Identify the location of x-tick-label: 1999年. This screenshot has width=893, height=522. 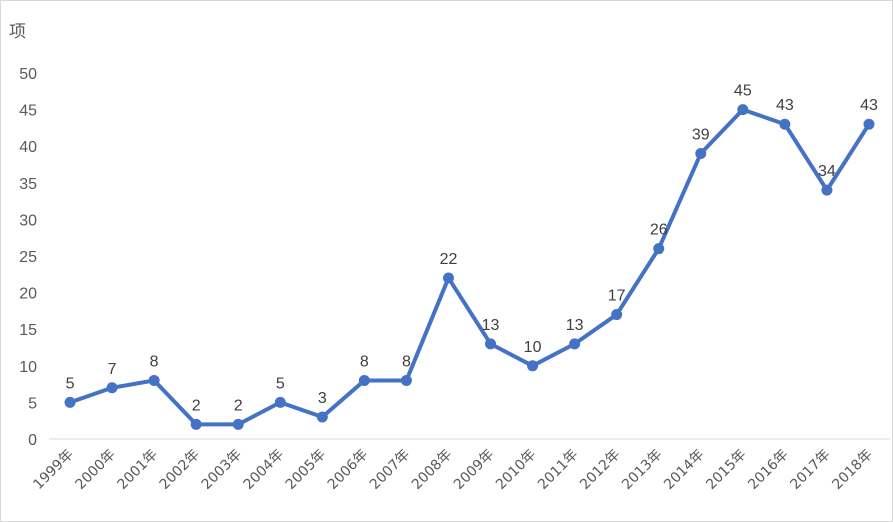
(53, 470).